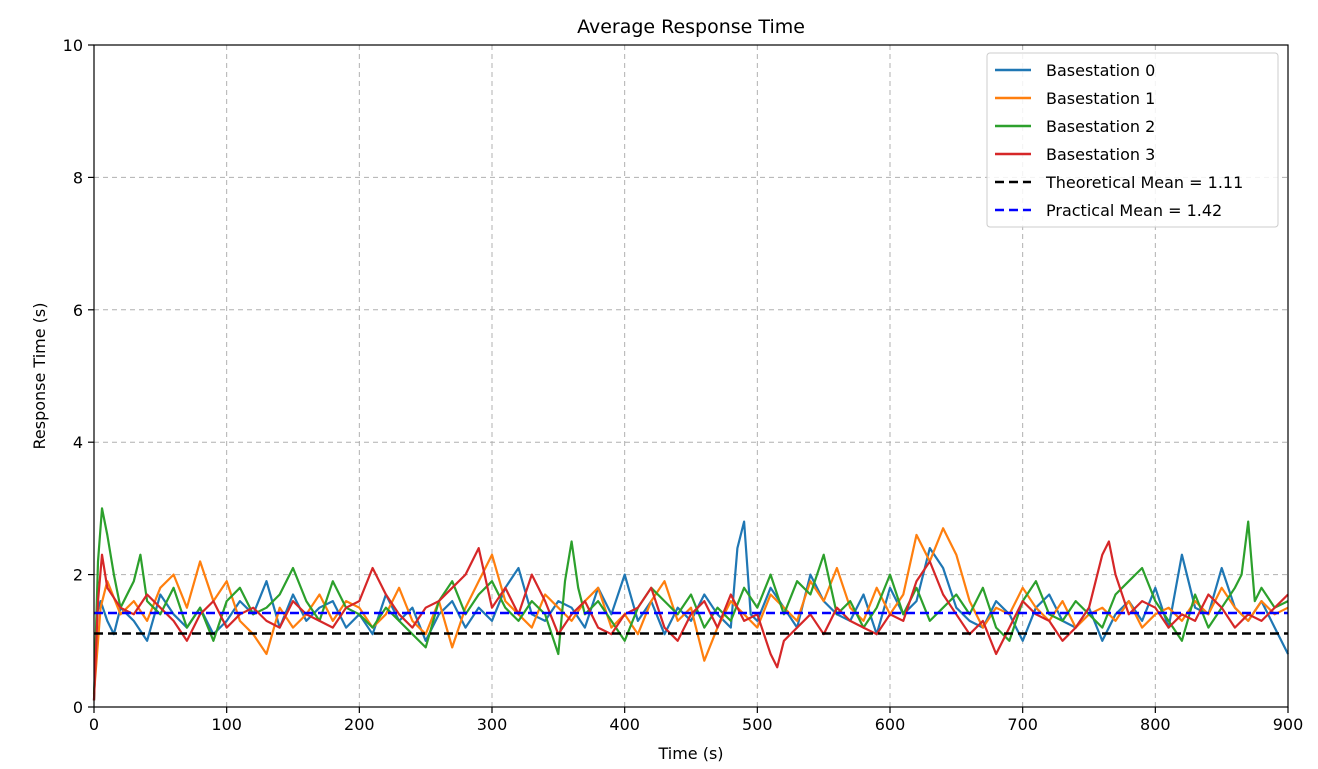 The image size is (1318, 769). I want to click on y-tick-label: 0, so click(78, 707).